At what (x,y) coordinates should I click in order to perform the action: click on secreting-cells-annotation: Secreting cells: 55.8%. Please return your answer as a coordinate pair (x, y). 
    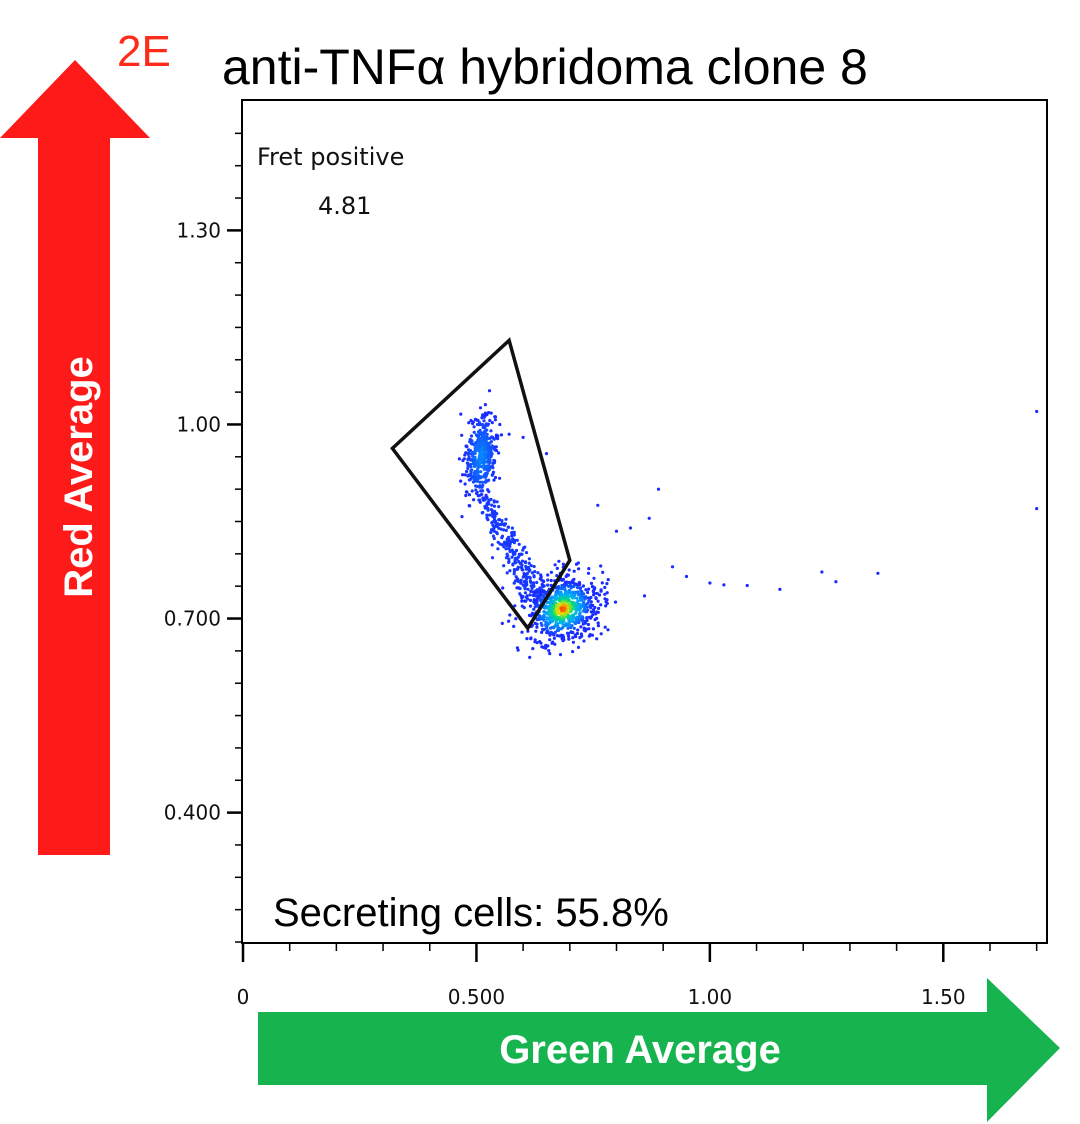
    Looking at the image, I should click on (471, 913).